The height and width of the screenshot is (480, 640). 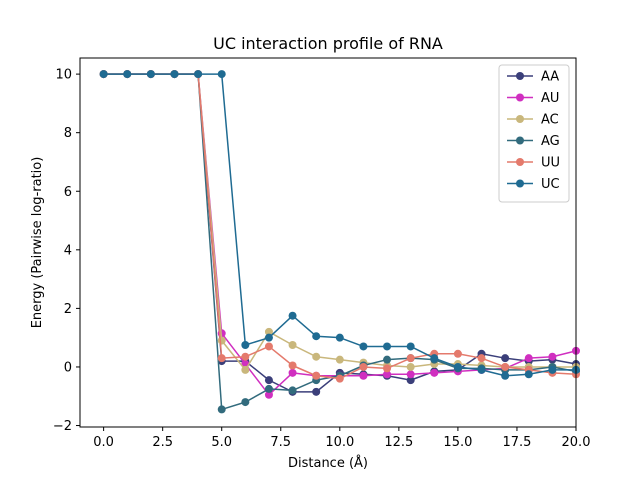 What do you see at coordinates (533, 141) in the screenshot?
I see `legend-item-ag: AG` at bounding box center [533, 141].